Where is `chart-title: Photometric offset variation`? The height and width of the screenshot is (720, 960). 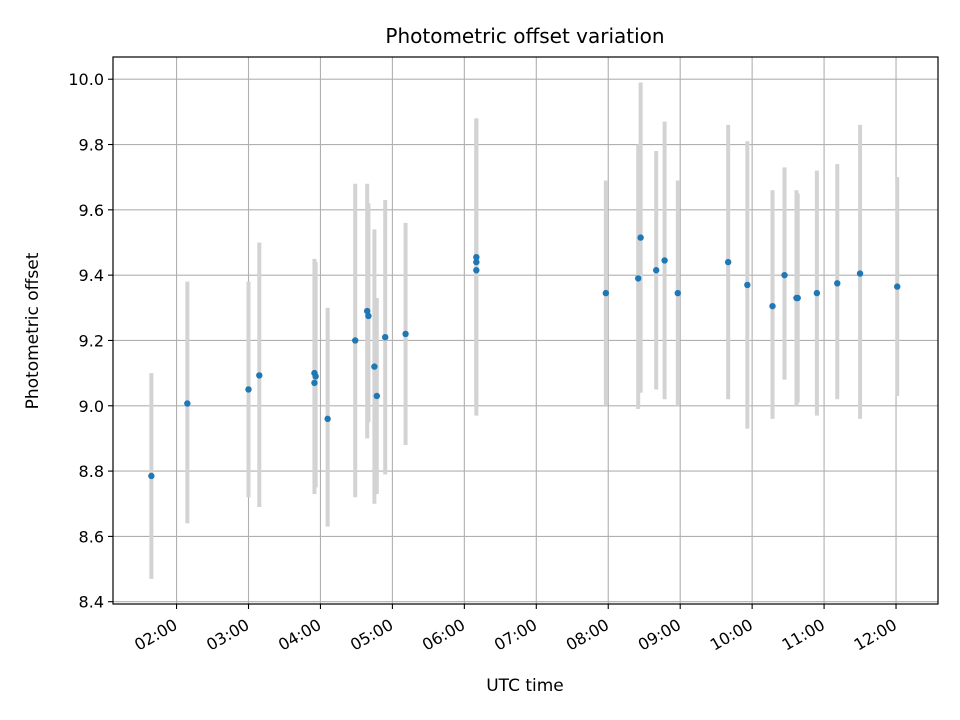
chart-title: Photometric offset variation is located at coordinates (524, 36).